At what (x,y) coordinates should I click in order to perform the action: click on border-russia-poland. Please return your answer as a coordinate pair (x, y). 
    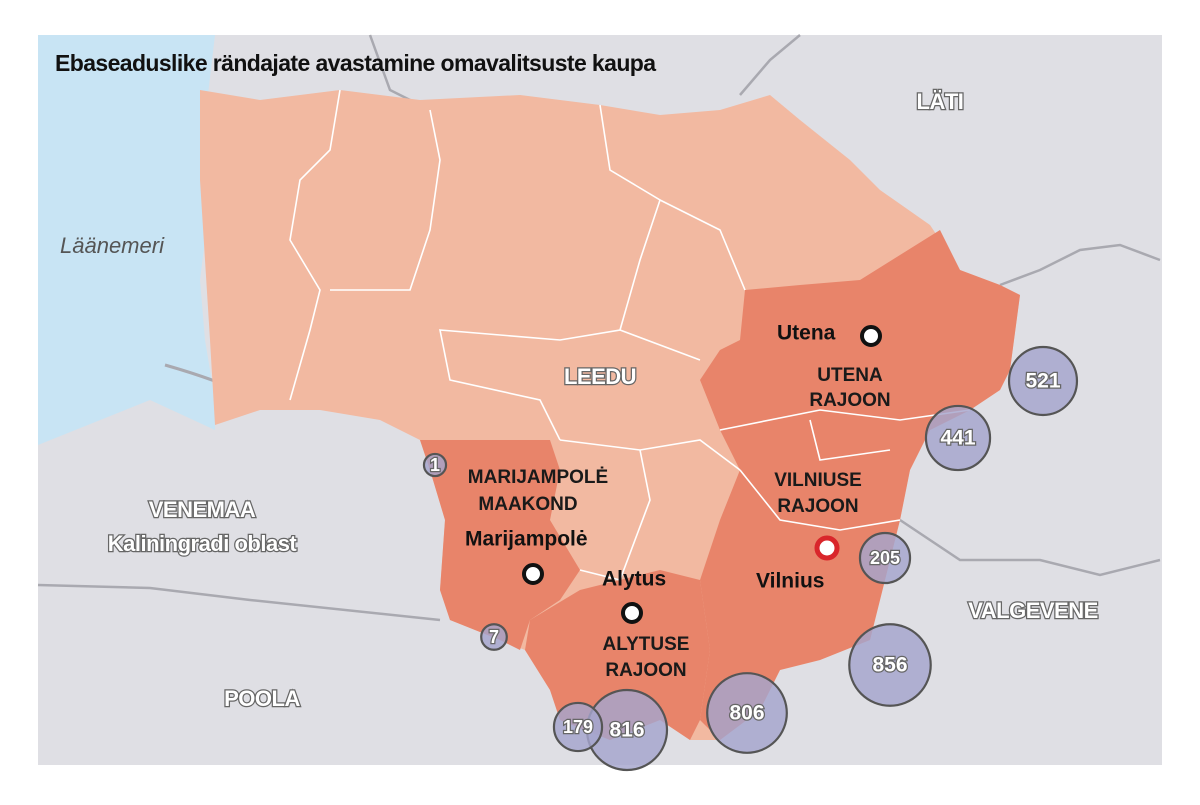
    Looking at the image, I should click on (239, 602).